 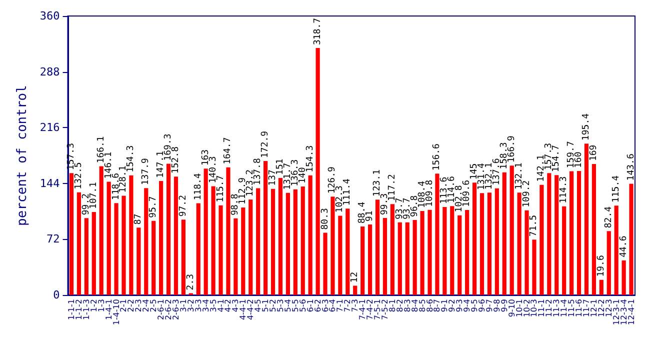 What do you see at coordinates (79, 176) in the screenshot?
I see `data-label: 132.5` at bounding box center [79, 176].